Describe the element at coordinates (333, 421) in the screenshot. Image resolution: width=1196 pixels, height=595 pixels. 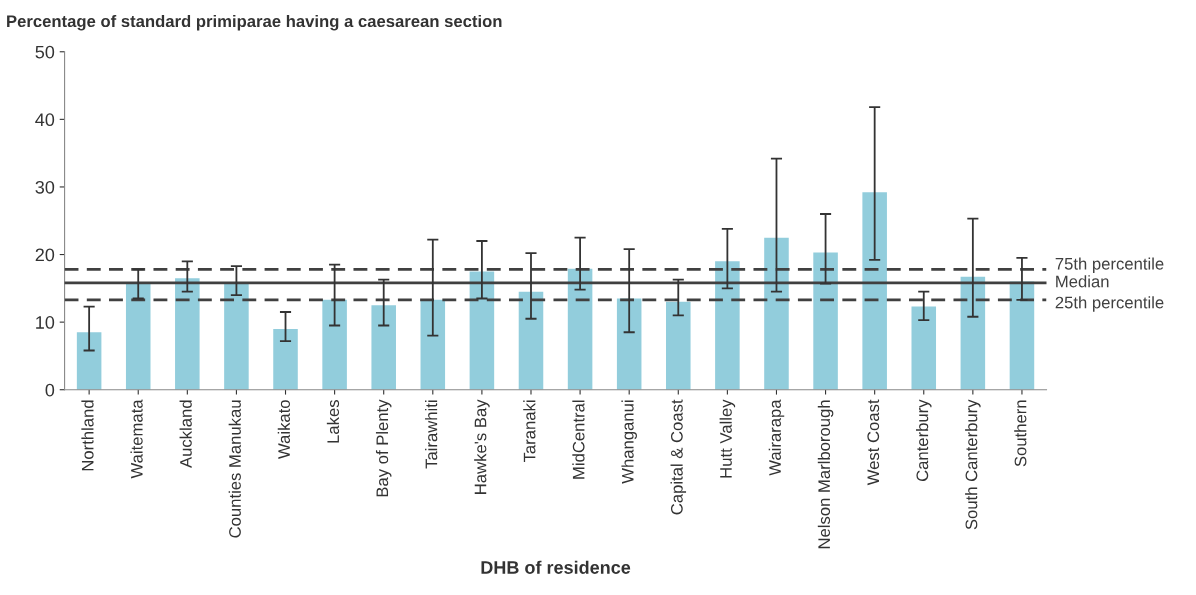
I see `x-tick-label: Lakes` at that location.